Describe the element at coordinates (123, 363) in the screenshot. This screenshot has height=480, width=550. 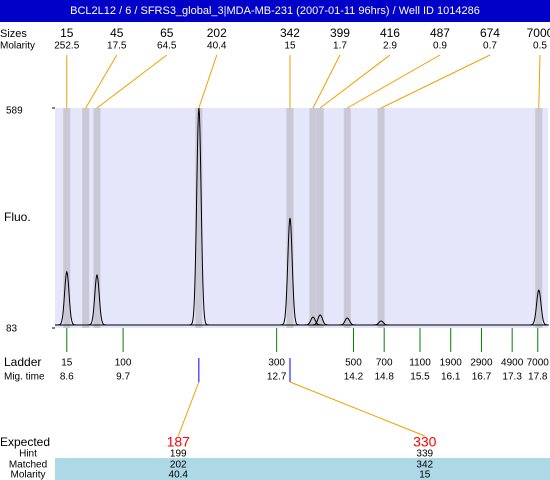
I see `ladder-size: 100` at that location.